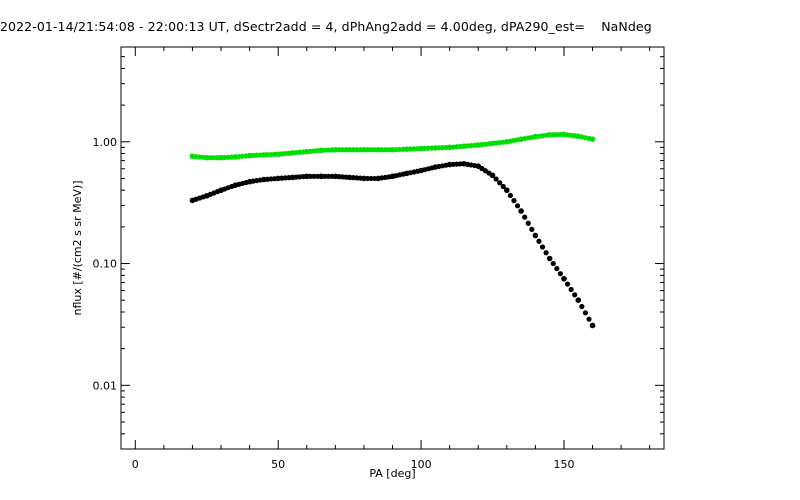  Describe the element at coordinates (135, 464) in the screenshot. I see `x-tick-label: 0` at that location.